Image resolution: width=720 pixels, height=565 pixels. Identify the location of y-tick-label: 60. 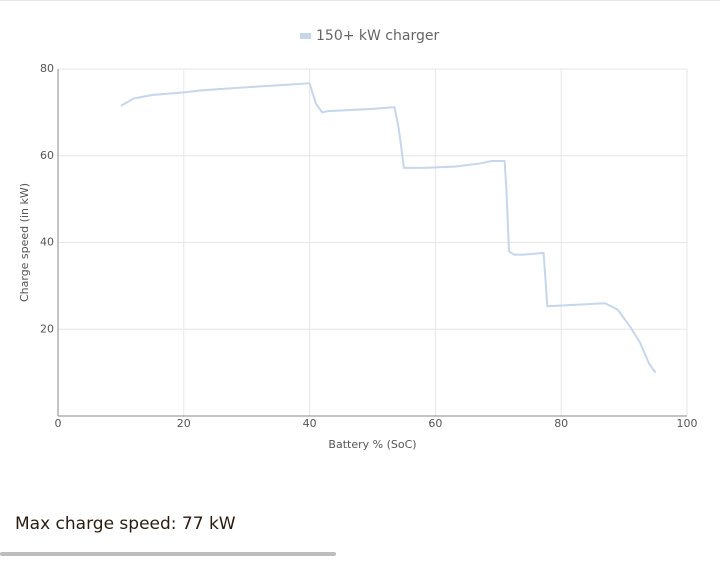
(47, 155).